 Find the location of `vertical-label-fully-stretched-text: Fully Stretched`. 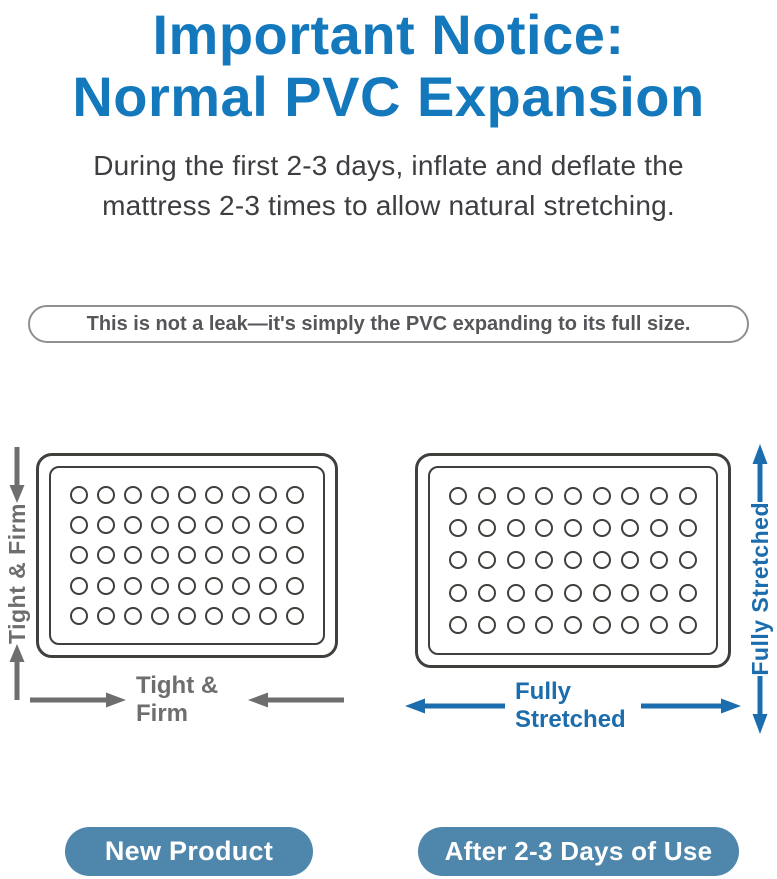

vertical-label-fully-stretched-text: Fully Stretched is located at coordinates (759, 589).